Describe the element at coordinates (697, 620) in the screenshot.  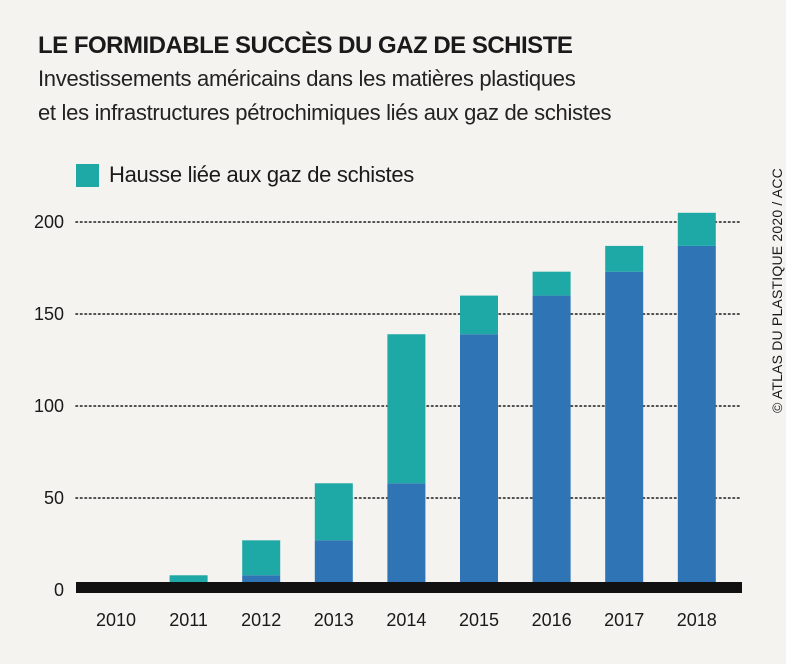
I see `x-tick-label-2018: 2018` at that location.